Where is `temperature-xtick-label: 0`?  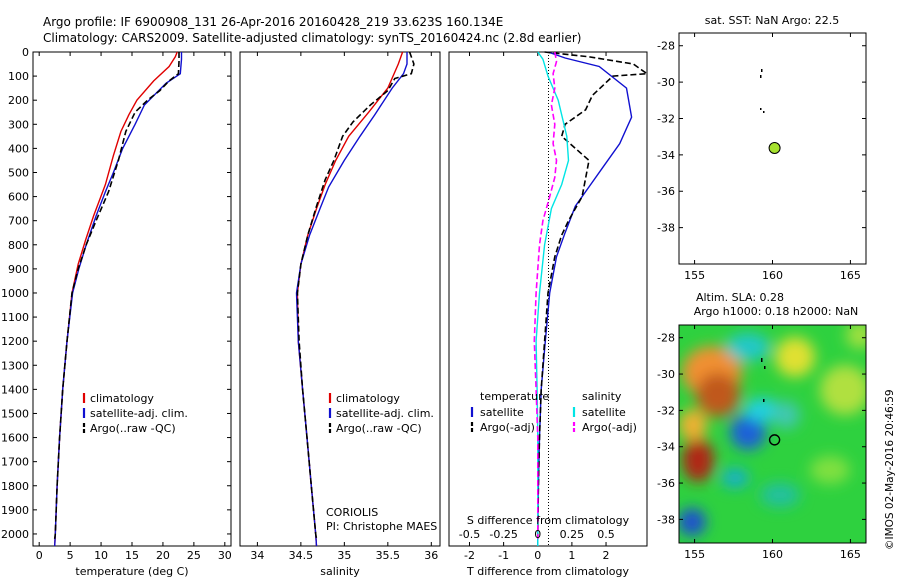 temperature-xtick-label: 0 is located at coordinates (39, 555).